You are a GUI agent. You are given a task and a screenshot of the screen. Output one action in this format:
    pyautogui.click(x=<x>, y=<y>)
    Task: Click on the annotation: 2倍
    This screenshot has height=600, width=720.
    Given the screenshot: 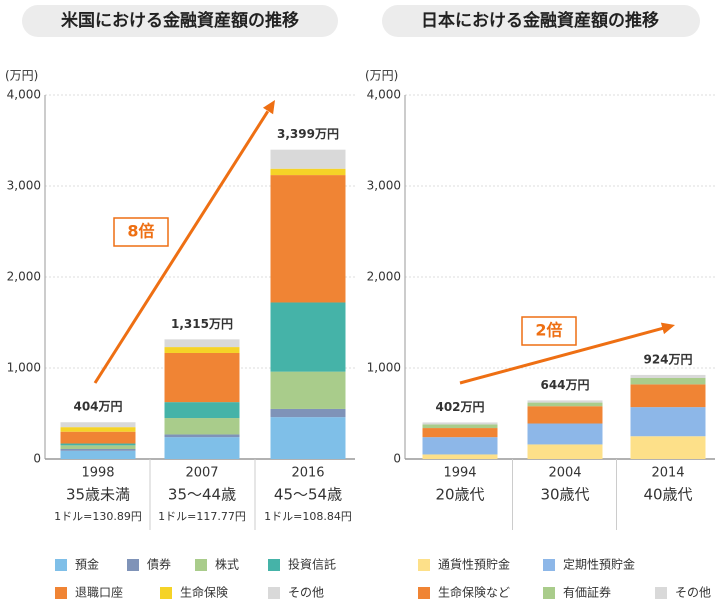 What is the action you would take?
    pyautogui.click(x=548, y=330)
    